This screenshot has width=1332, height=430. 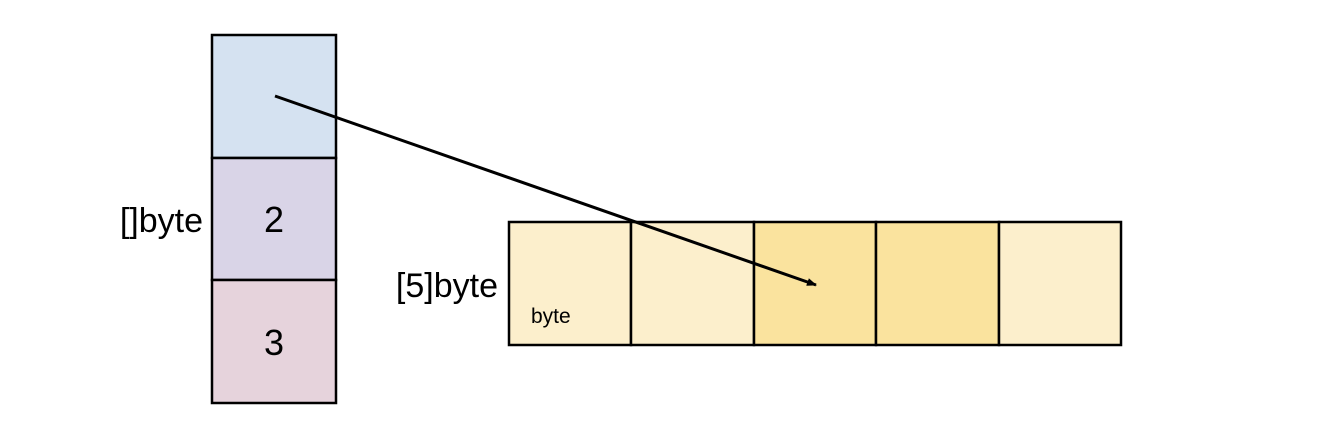 I want to click on slice-length-value: 2, so click(x=274, y=219).